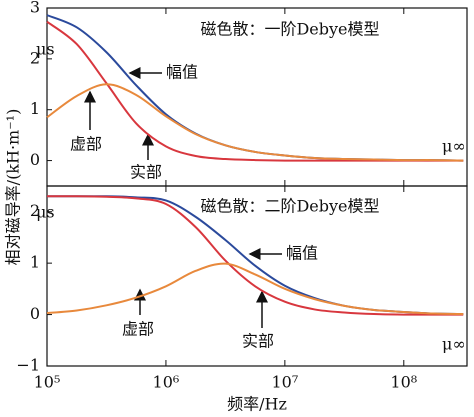 The image size is (474, 417). What do you see at coordinates (166, 382) in the screenshot?
I see `x-tick-label: 10⁶` at bounding box center [166, 382].